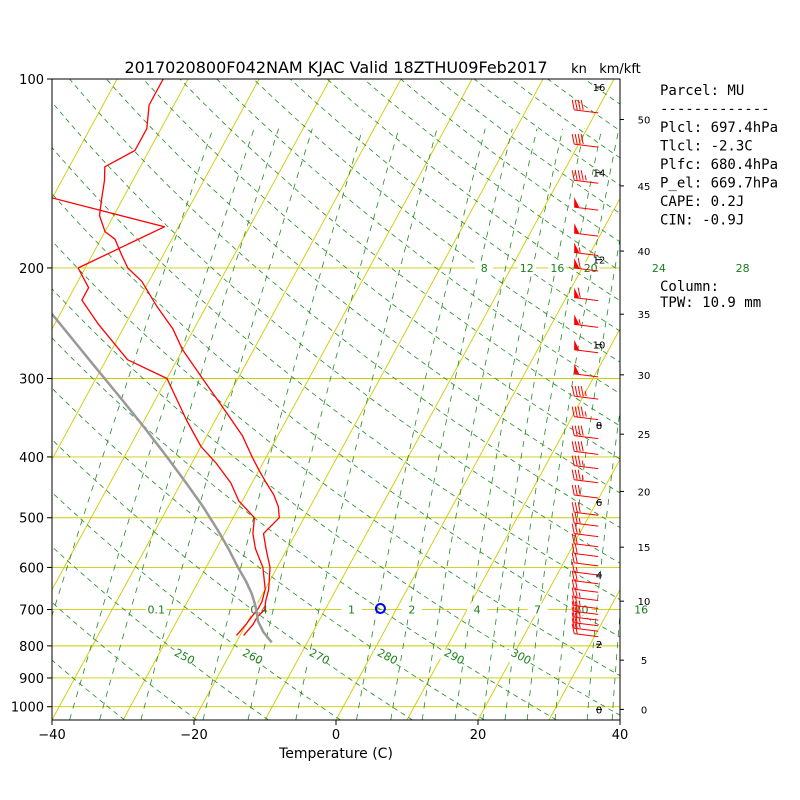  I want to click on pressure-tick-label: 500, so click(31, 519).